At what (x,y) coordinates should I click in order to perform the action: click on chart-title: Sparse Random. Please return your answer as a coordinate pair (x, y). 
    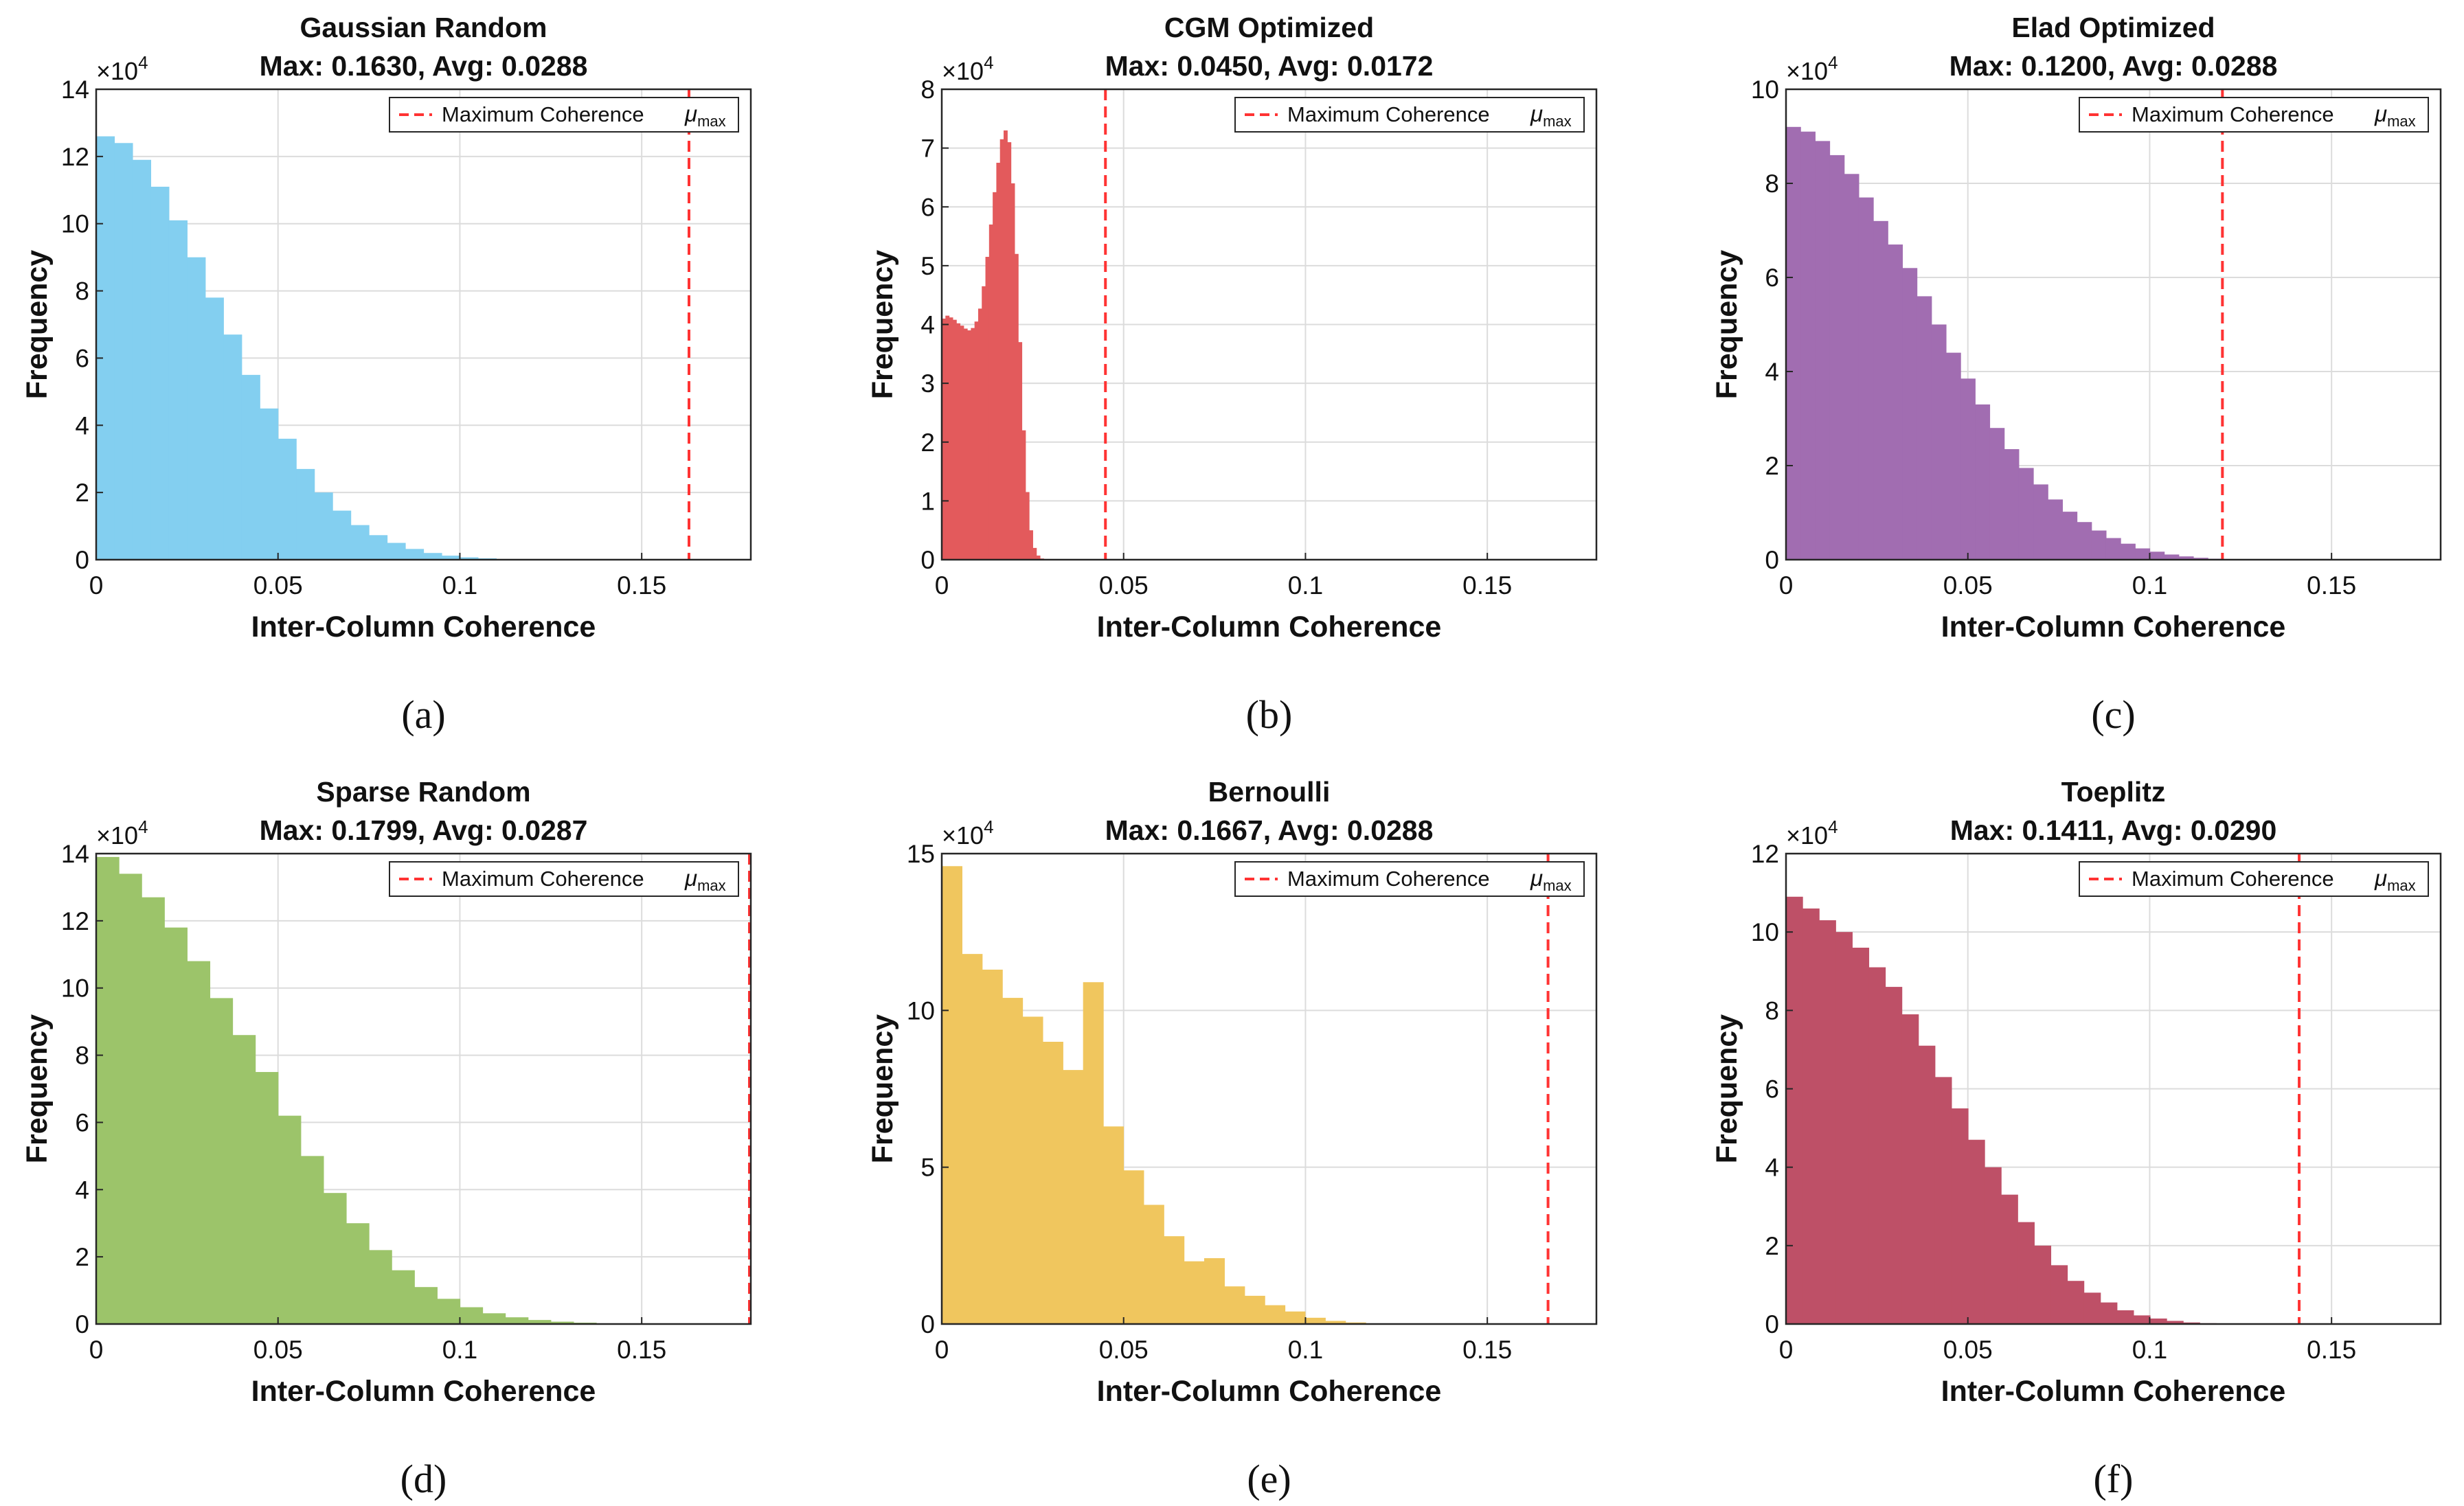
    Looking at the image, I should click on (423, 792).